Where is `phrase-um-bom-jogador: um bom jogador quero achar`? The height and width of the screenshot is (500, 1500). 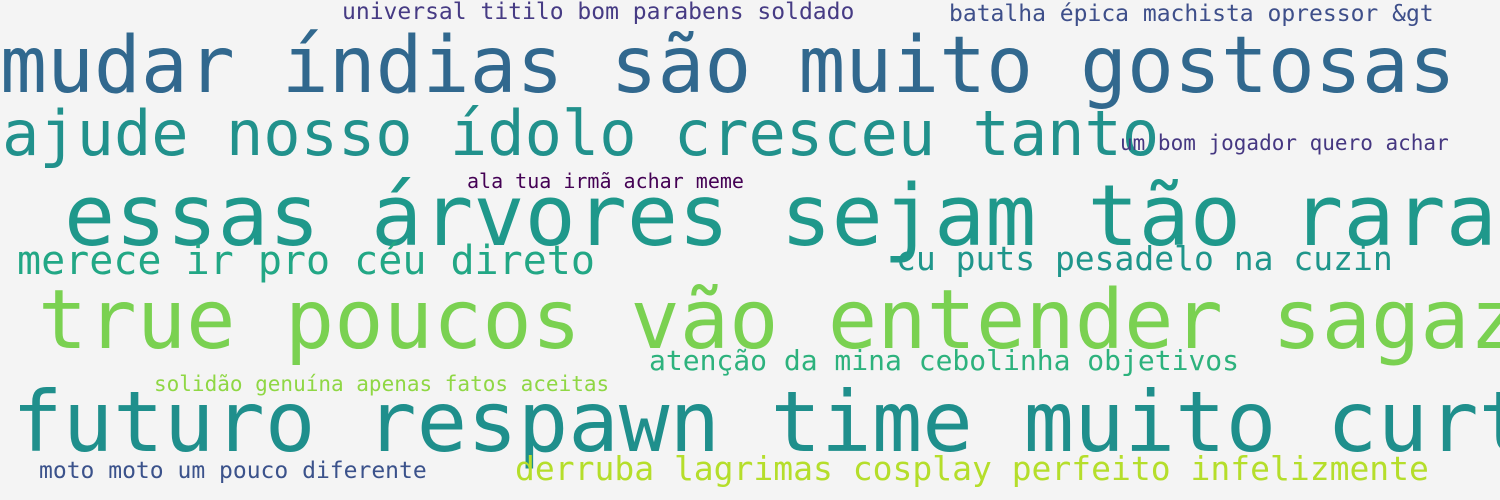 phrase-um-bom-jogador: um bom jogador quero achar is located at coordinates (1284, 143).